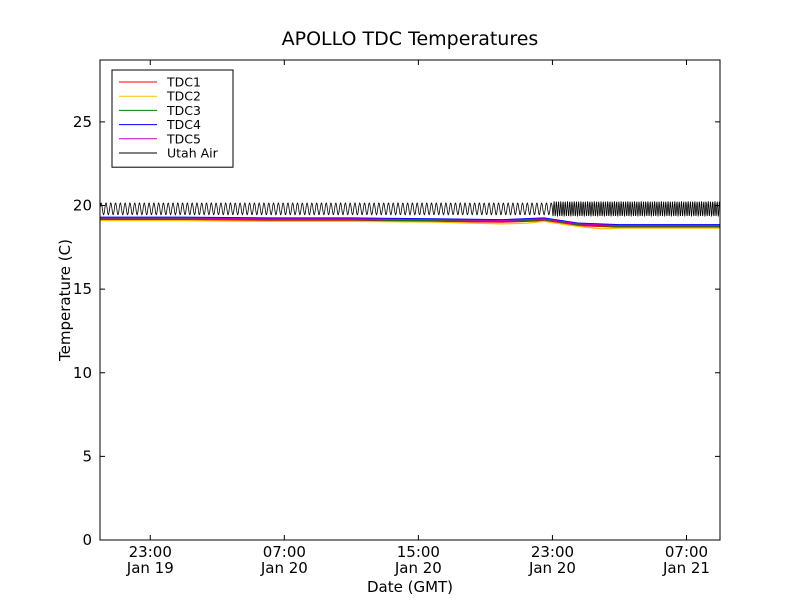  I want to click on series-line-tdc1, so click(410, 223).